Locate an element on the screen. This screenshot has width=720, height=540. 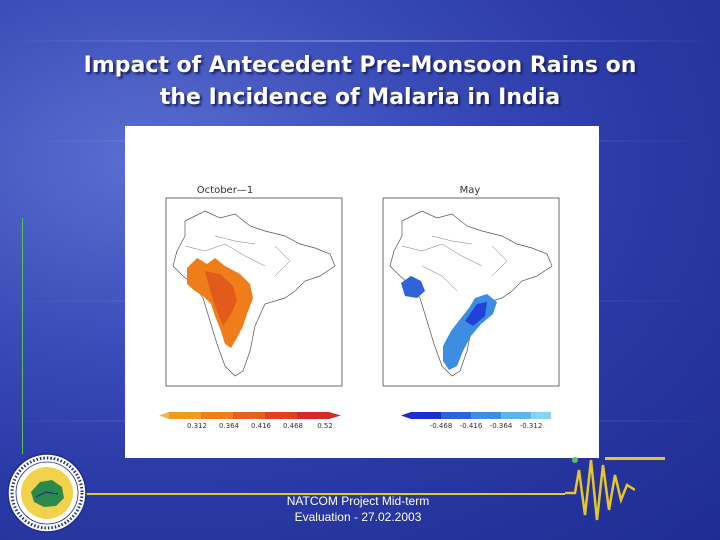
right-state-borders is located at coordinates (454, 263).